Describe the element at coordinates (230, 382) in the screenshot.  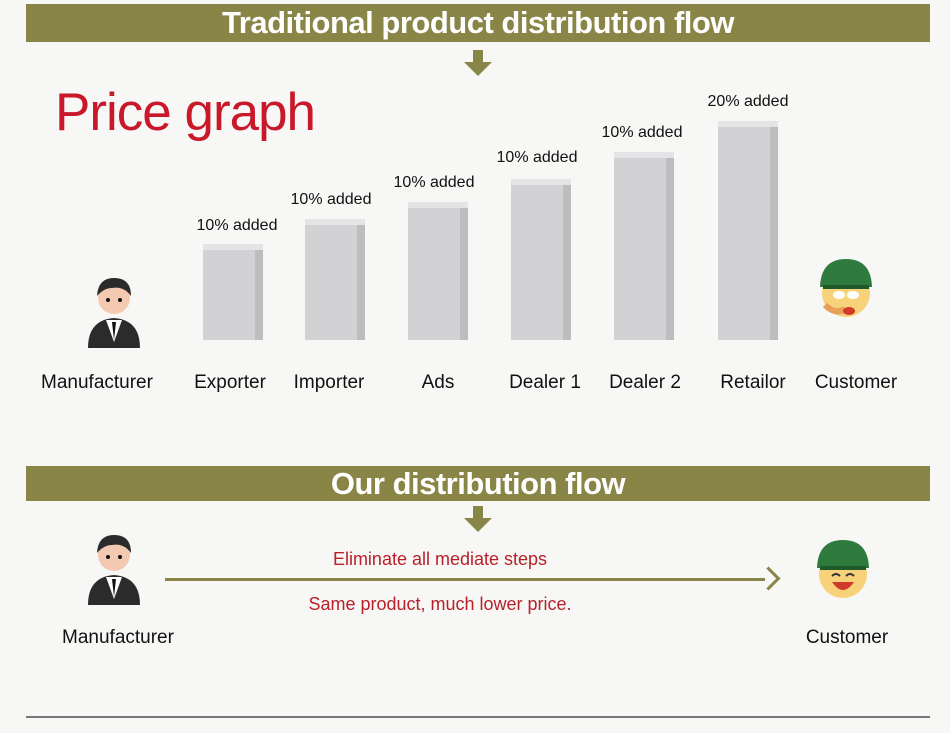
I see `step-label: Exporter` at that location.